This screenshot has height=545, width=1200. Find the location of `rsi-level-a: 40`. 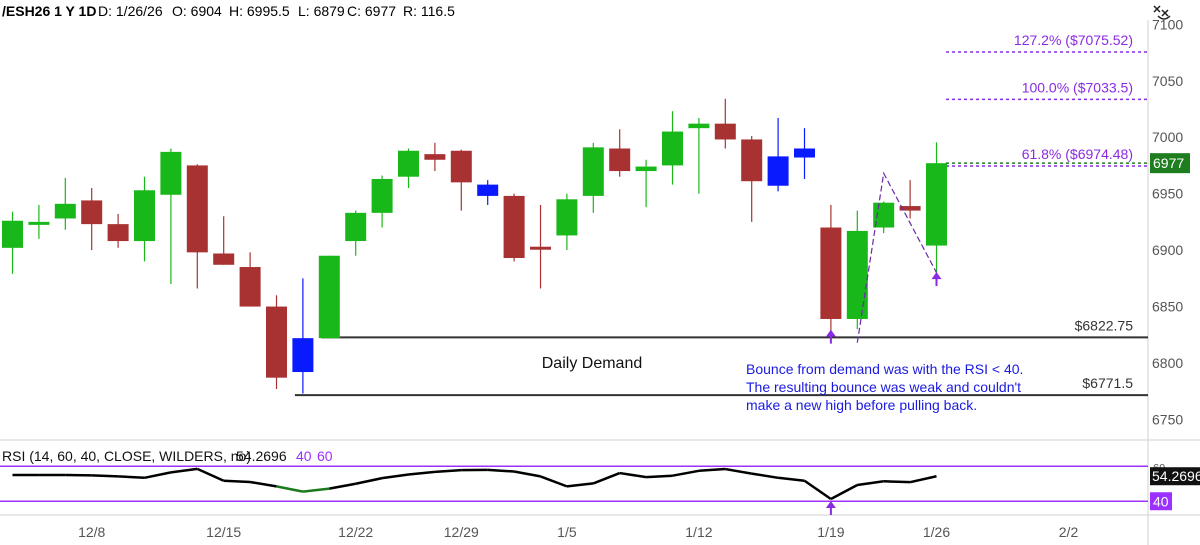

rsi-level-a: 40 is located at coordinates (304, 456).